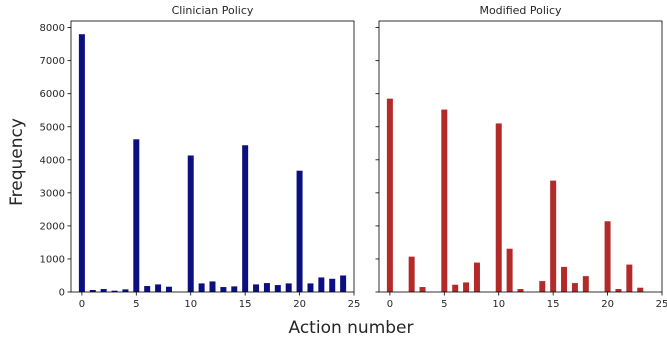 This screenshot has height=341, width=667. What do you see at coordinates (213, 10) in the screenshot?
I see `chart-title: Clinician Policy` at bounding box center [213, 10].